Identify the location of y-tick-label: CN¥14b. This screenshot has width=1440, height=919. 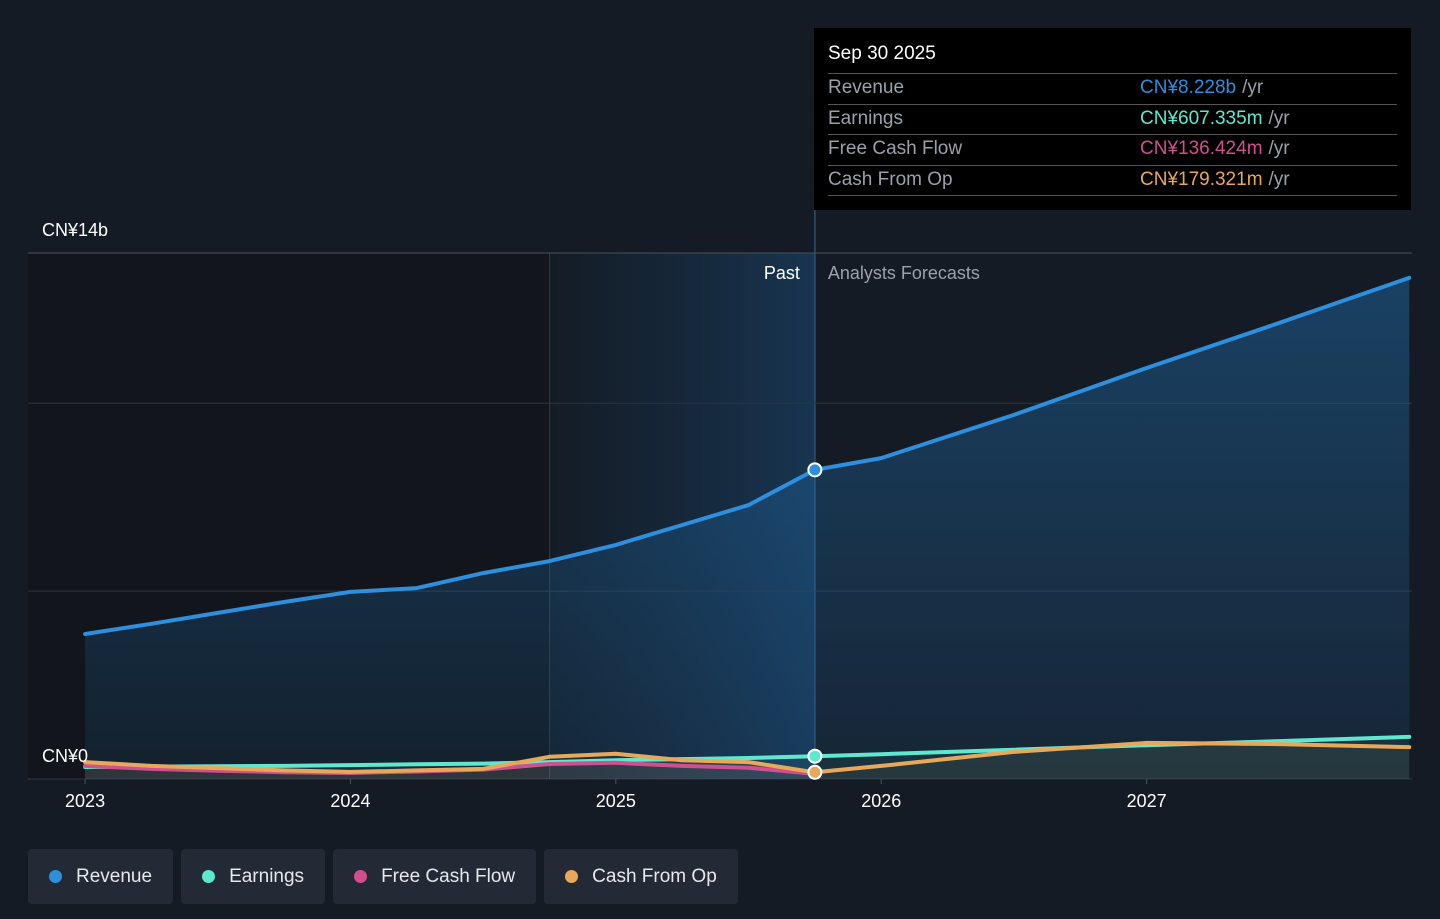
(75, 230).